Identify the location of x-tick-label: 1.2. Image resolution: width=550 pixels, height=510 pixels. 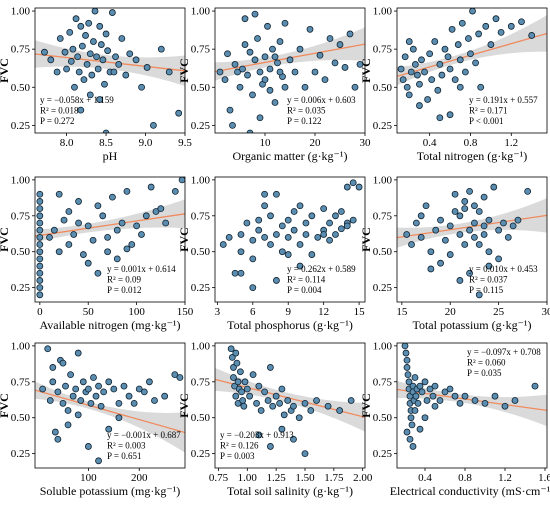
(511, 143).